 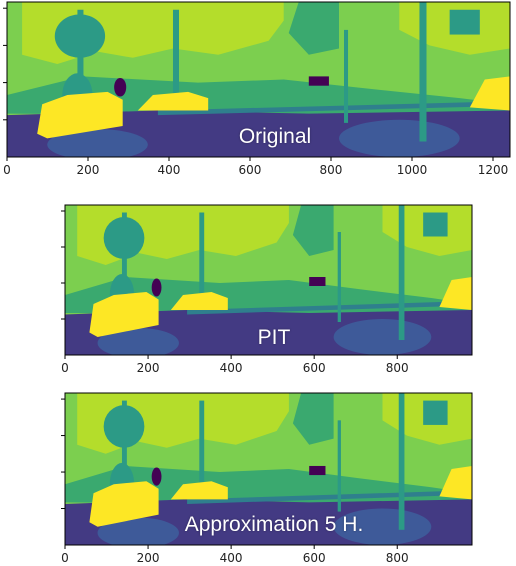 I want to click on caption-approx: Approximation 5 H., so click(x=274, y=524).